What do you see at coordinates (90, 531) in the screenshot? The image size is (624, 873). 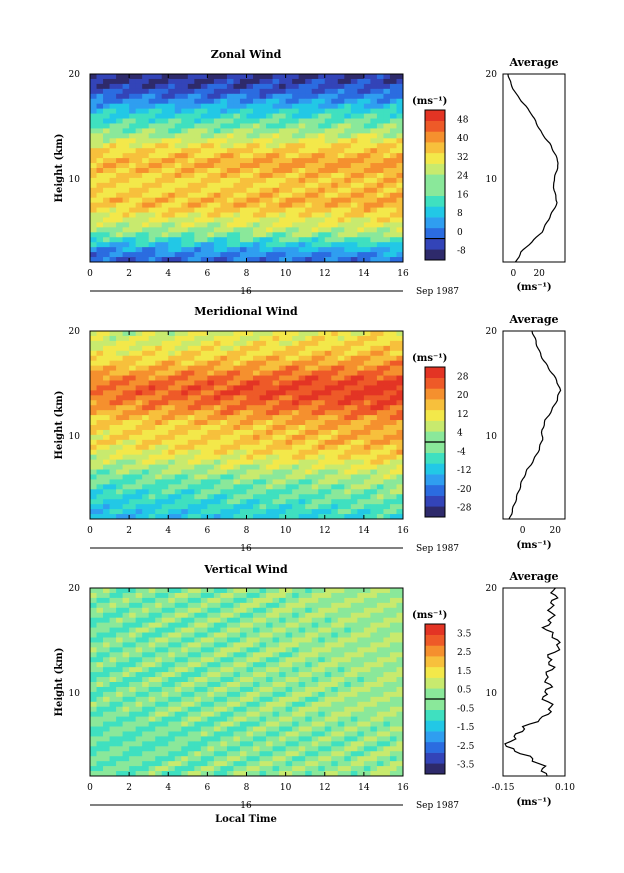 I see `x-tick-label: 0` at bounding box center [90, 531].